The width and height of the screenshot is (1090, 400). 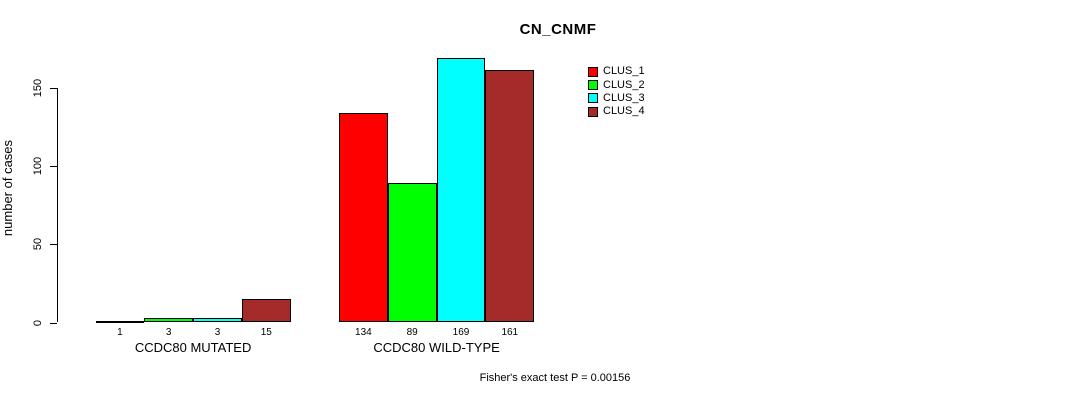 What do you see at coordinates (363, 217) in the screenshot?
I see `bar-clus_1-wildtype` at bounding box center [363, 217].